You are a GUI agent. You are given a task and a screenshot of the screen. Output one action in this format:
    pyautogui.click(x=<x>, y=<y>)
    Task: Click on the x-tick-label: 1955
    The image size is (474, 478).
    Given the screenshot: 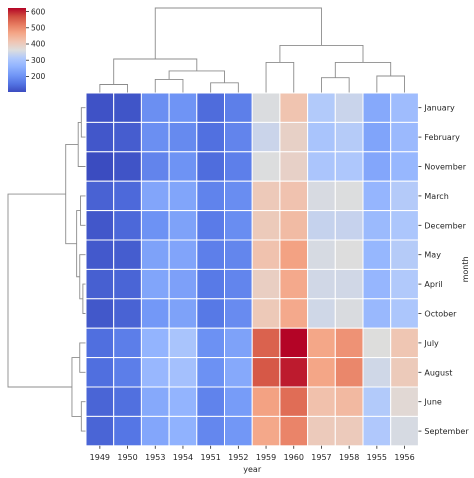 What is the action you would take?
    pyautogui.click(x=377, y=457)
    